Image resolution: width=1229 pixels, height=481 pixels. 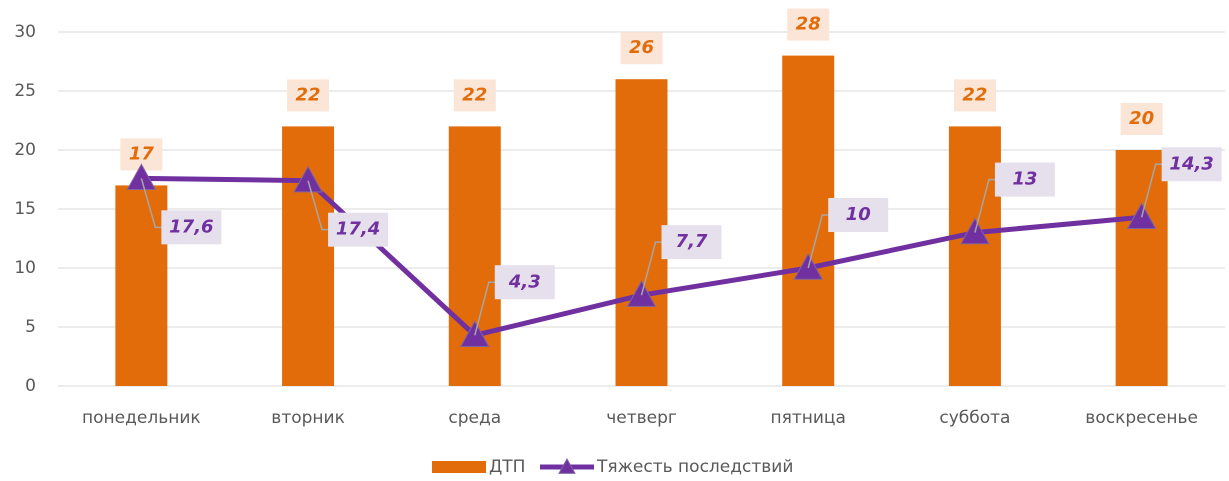 I want to click on legend-swatch, so click(x=459, y=467).